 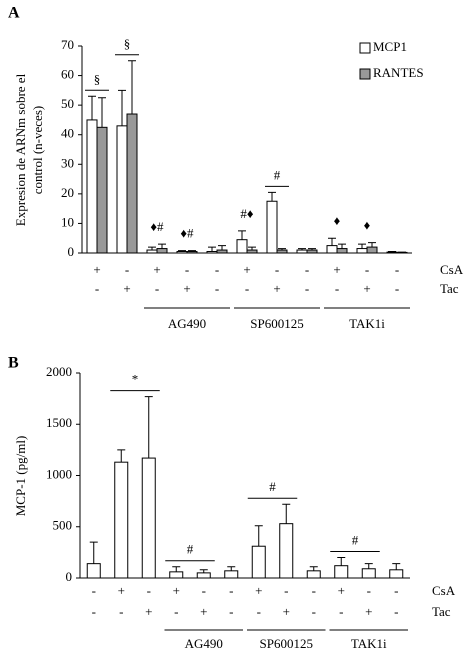 I want to click on legend-swatch, so click(x=365, y=74).